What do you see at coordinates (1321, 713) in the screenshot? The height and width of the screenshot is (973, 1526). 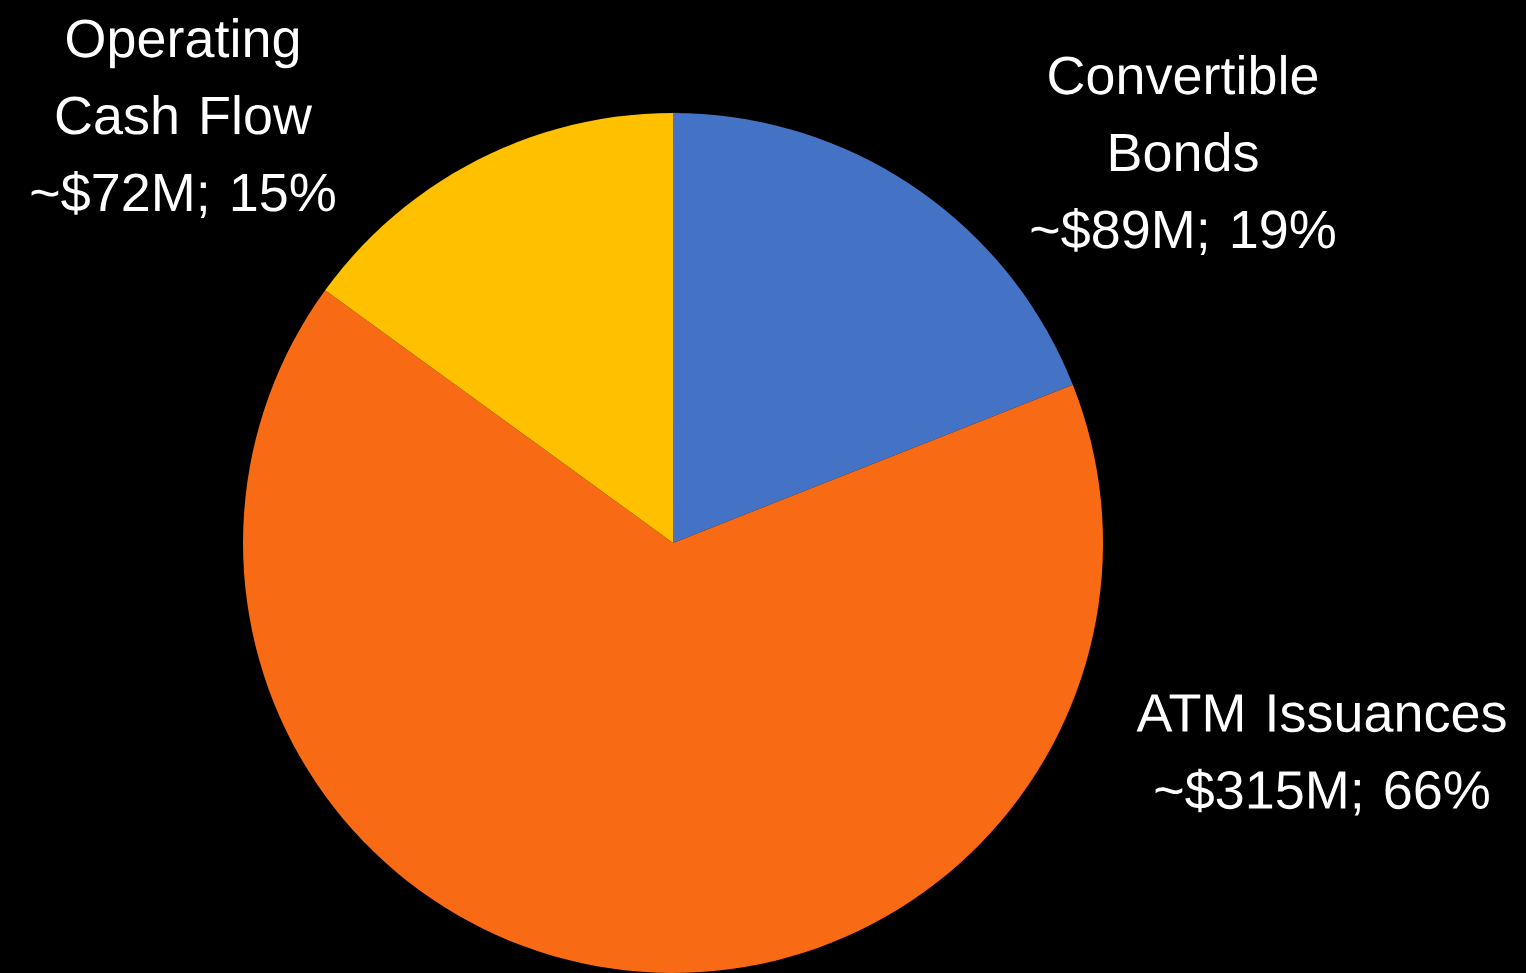 I see `slice-label: ATM Issuances` at bounding box center [1321, 713].